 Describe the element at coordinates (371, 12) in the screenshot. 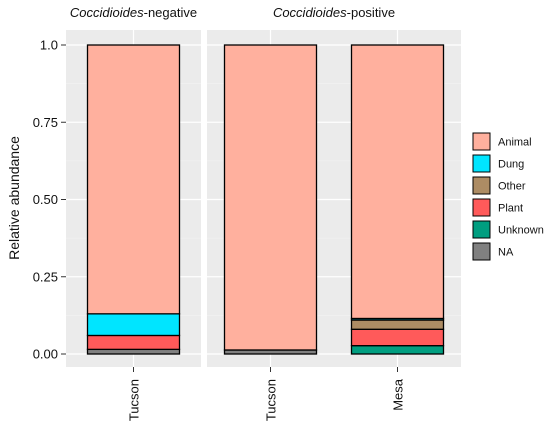

I see `facet-strip-suffix: -positive` at that location.